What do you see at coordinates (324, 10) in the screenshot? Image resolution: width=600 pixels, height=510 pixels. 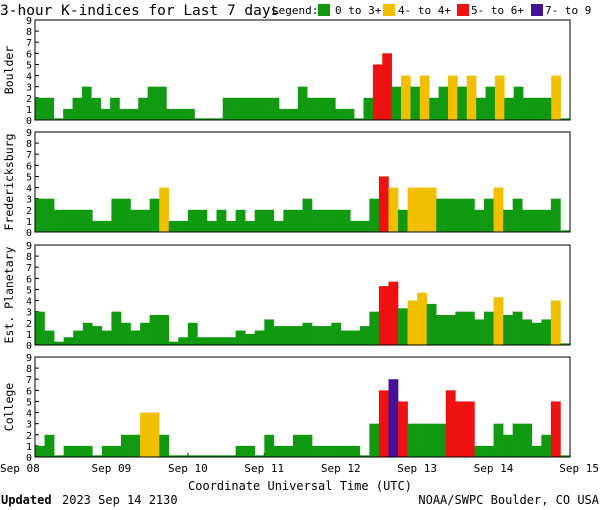 I see `legend-swatch-green` at bounding box center [324, 10].